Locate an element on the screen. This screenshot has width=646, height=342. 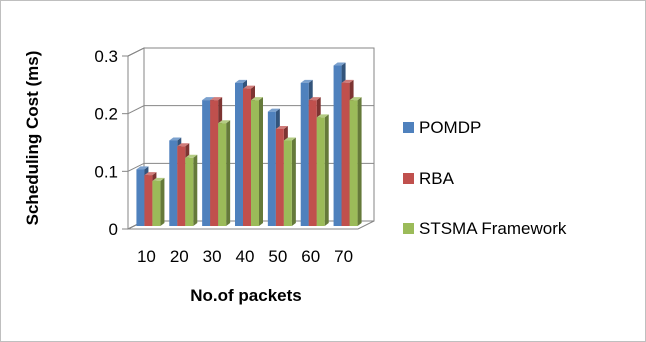
x-tick-label: 70 is located at coordinates (343, 256).